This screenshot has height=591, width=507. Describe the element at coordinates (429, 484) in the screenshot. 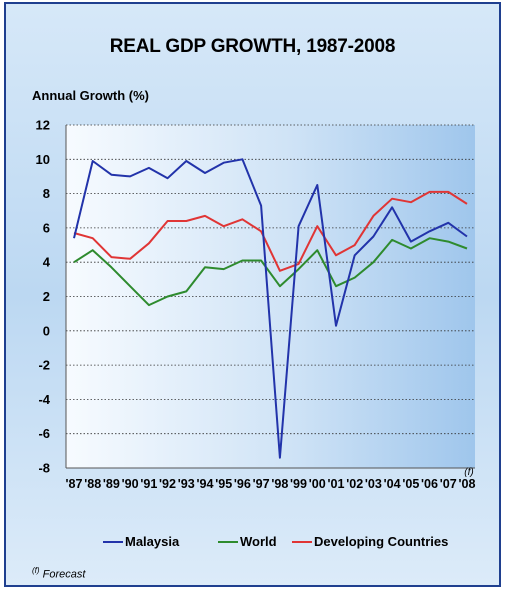

I see `x-tick-label: '06` at that location.